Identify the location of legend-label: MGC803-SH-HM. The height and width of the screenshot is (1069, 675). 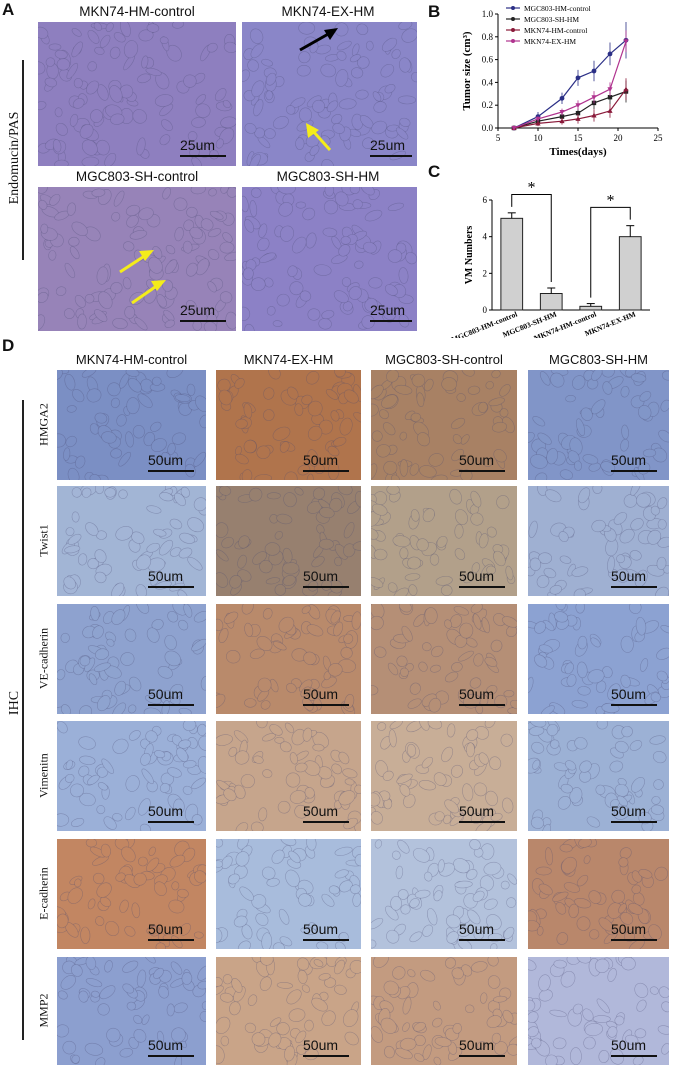
(551, 19).